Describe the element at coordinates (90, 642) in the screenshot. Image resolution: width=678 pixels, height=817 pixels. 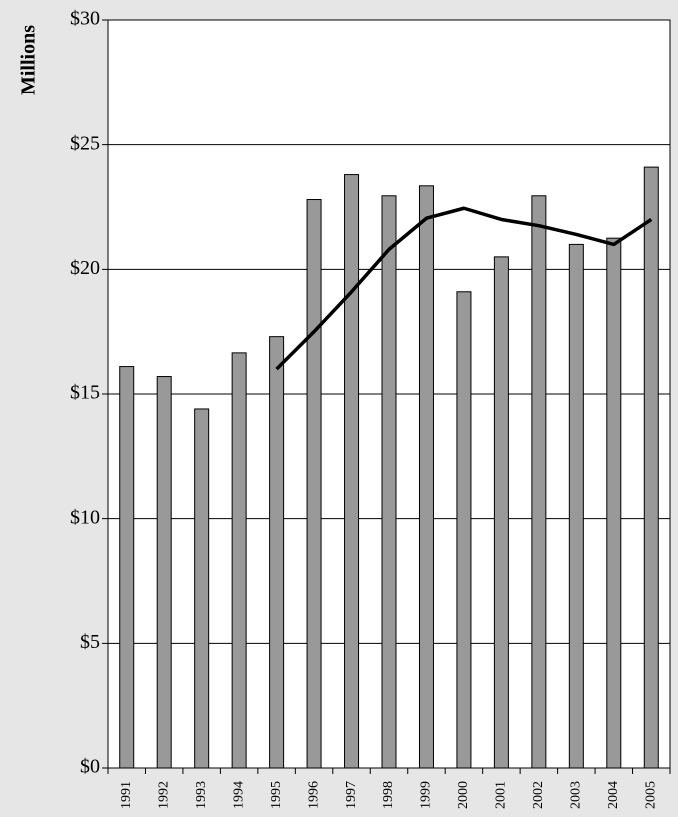
I see `y-tick-label: $5` at that location.